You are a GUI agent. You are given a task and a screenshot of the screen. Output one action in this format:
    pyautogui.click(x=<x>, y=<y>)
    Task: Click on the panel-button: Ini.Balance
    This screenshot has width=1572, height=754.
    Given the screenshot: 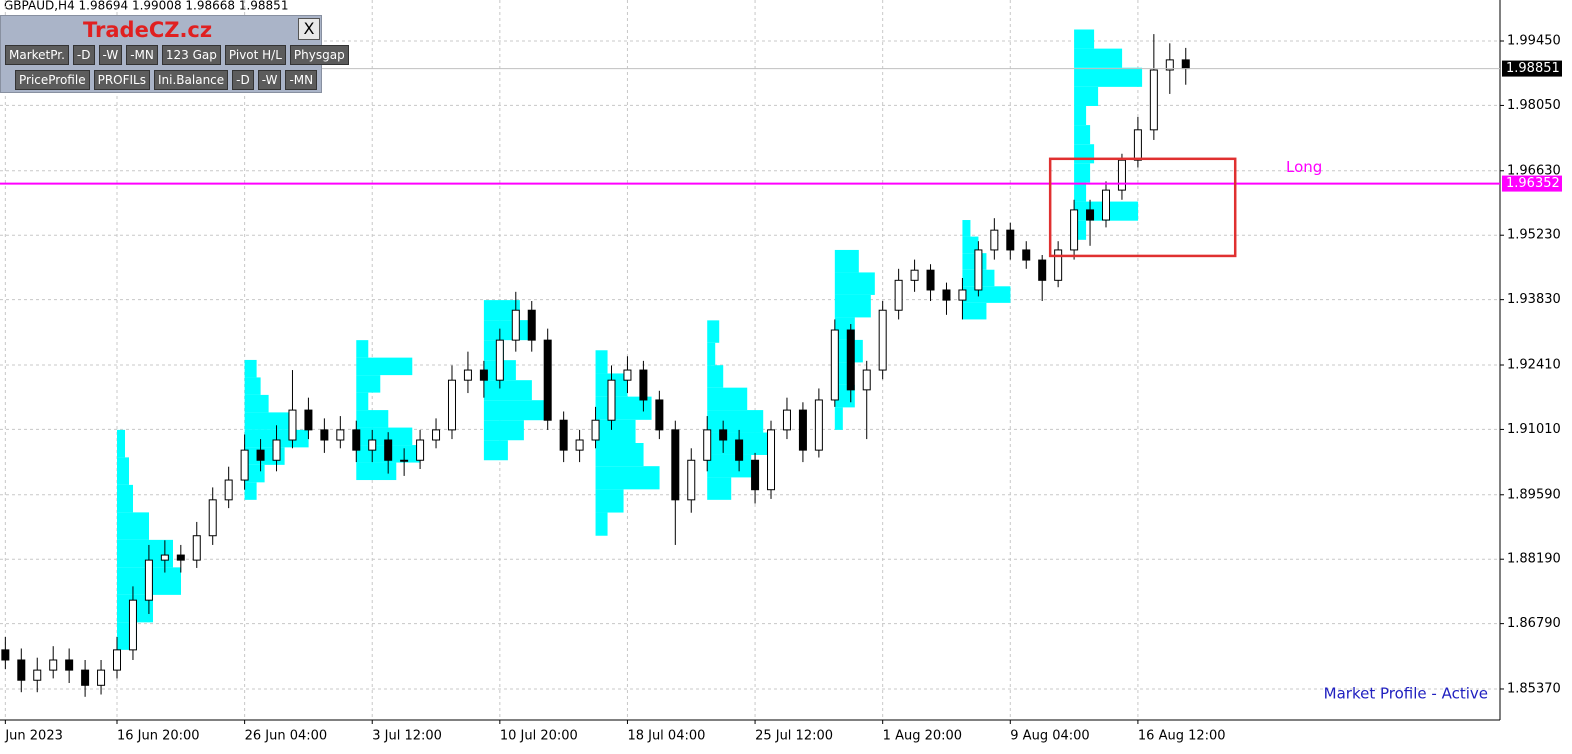 What is the action you would take?
    pyautogui.click(x=191, y=80)
    